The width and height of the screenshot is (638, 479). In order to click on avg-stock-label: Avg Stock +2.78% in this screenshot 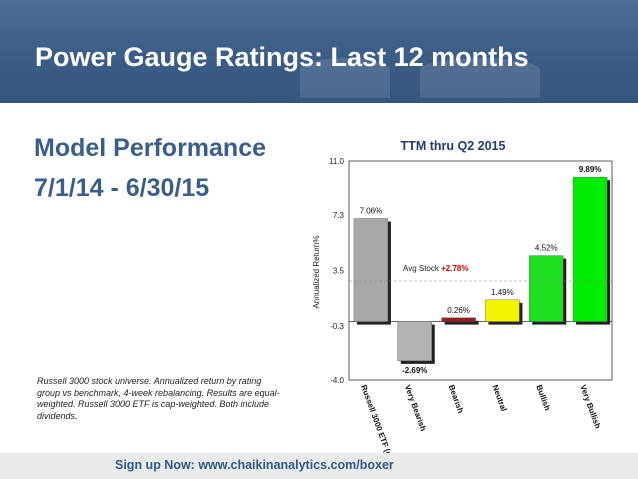, I will do `click(435, 268)`.